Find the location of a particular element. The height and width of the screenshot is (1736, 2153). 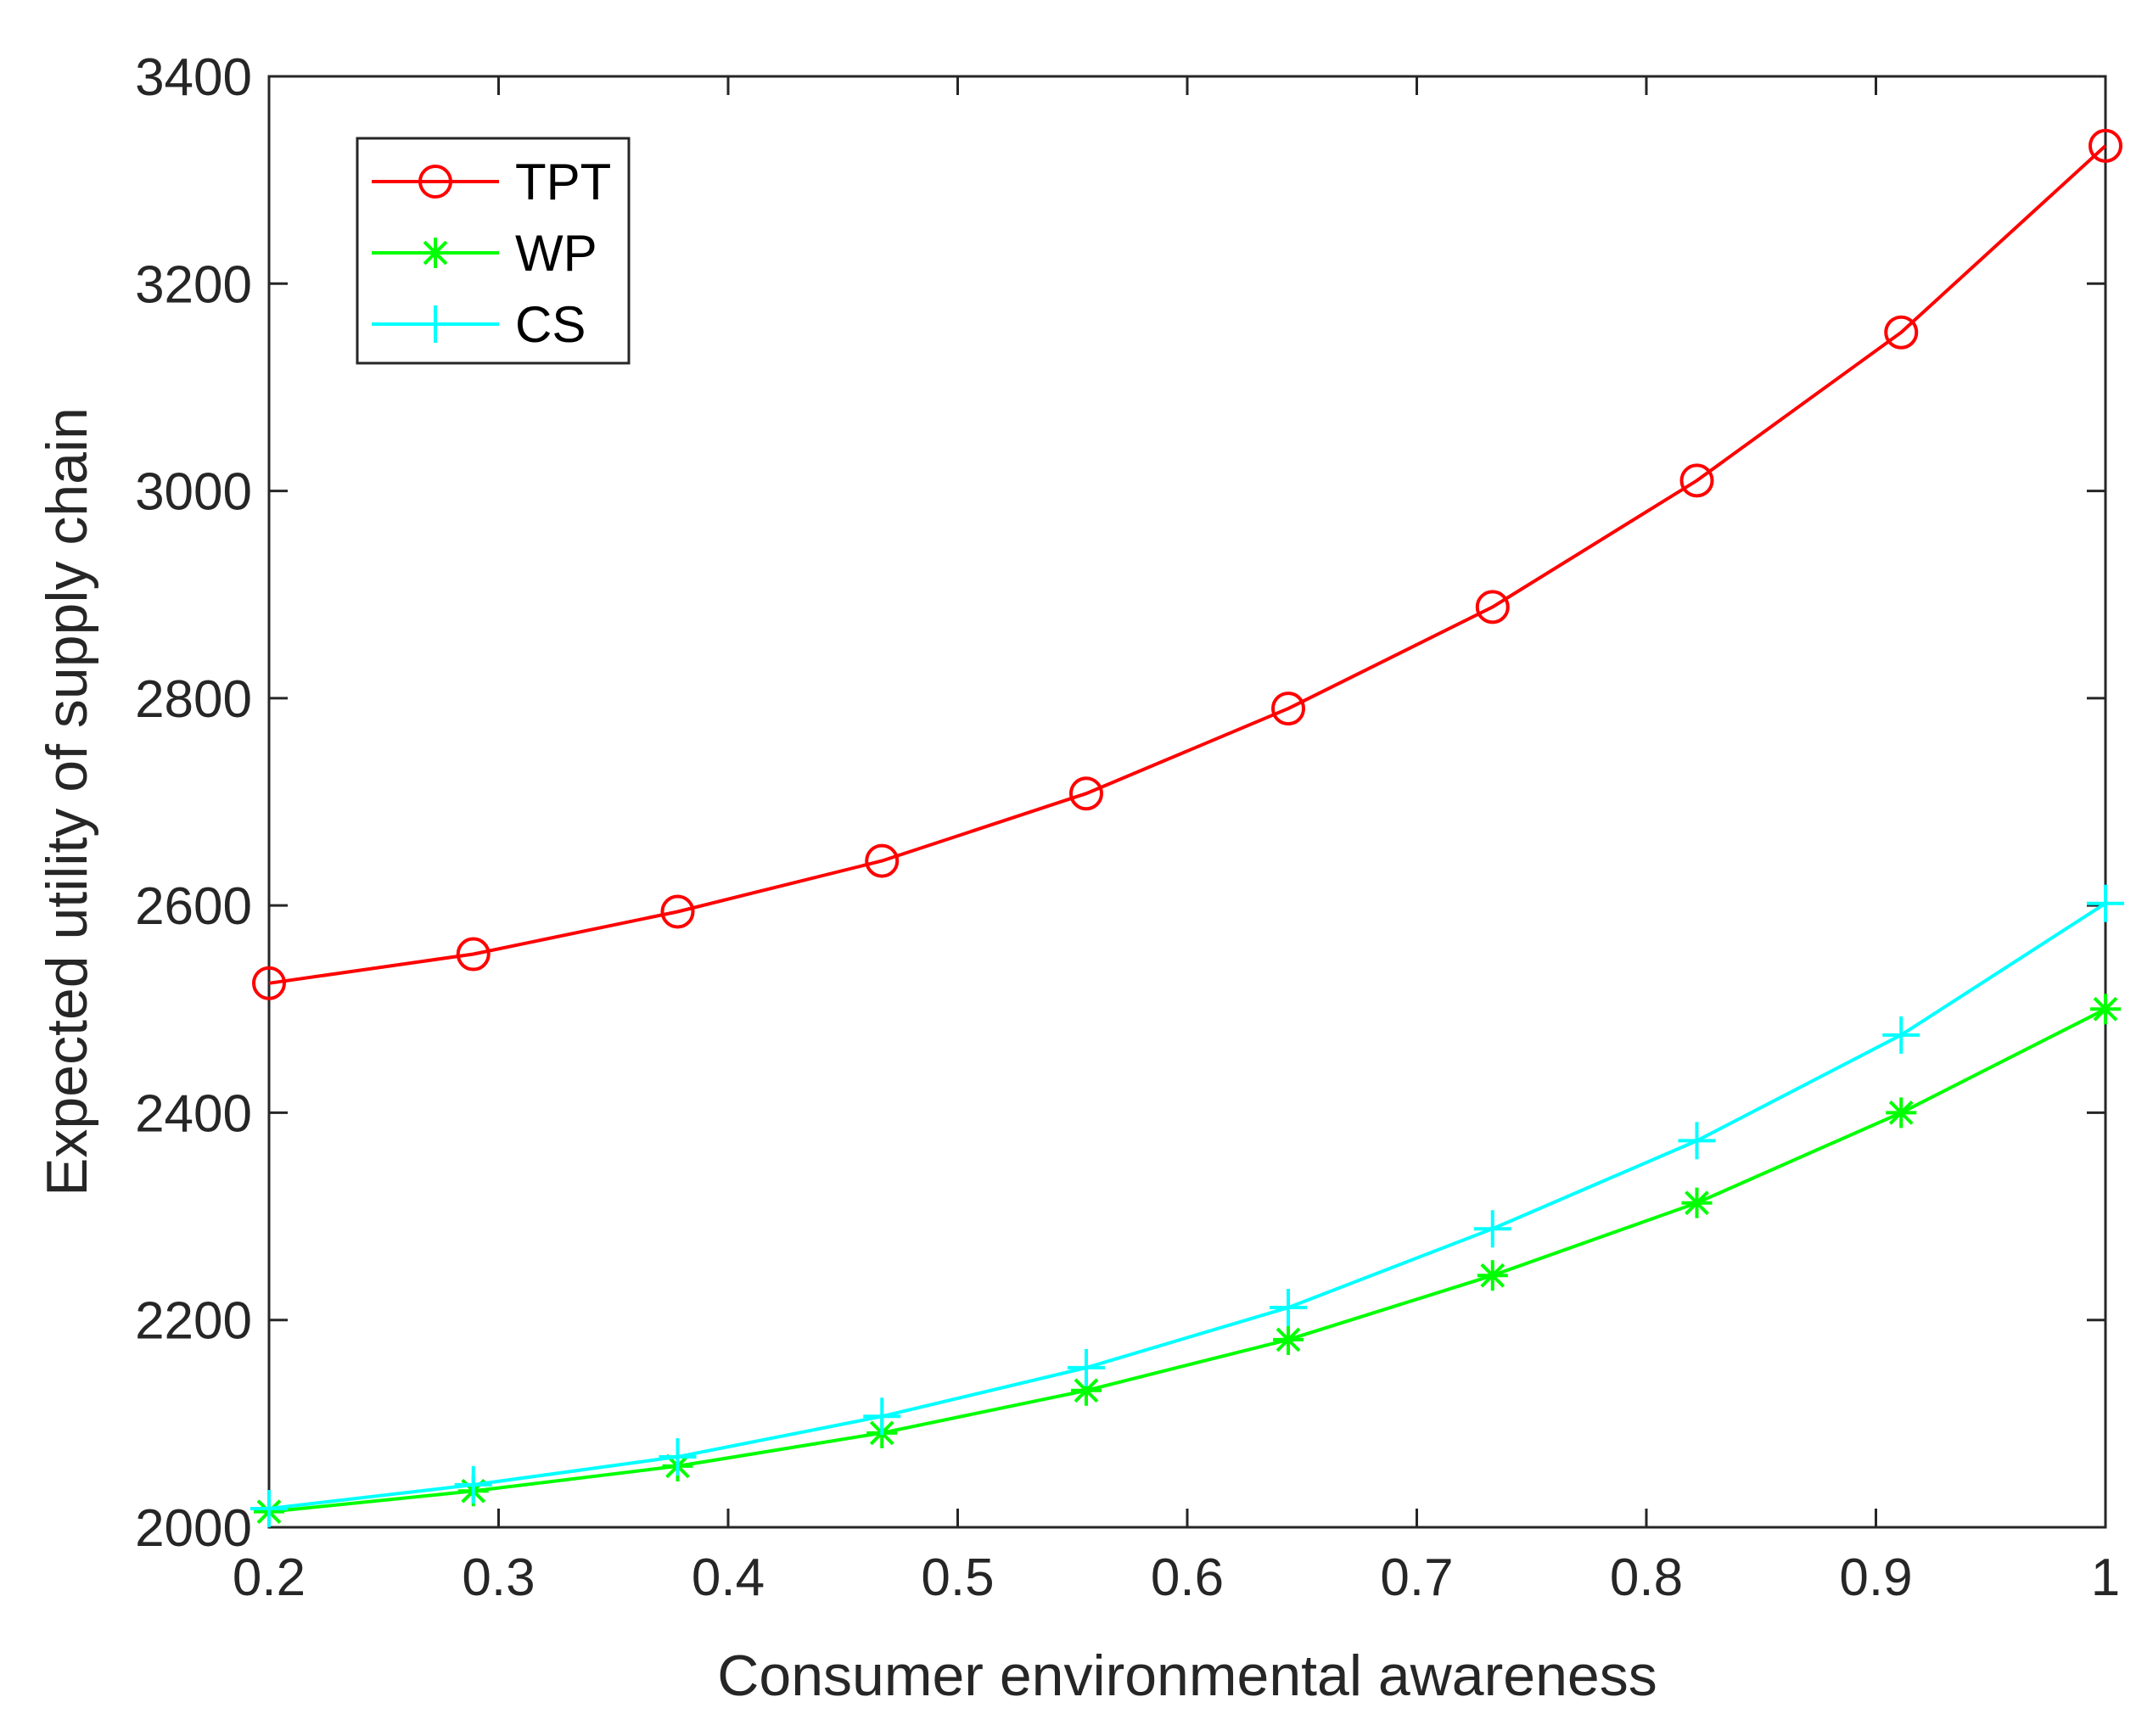

x-tick-label: 0.5 is located at coordinates (958, 1578).